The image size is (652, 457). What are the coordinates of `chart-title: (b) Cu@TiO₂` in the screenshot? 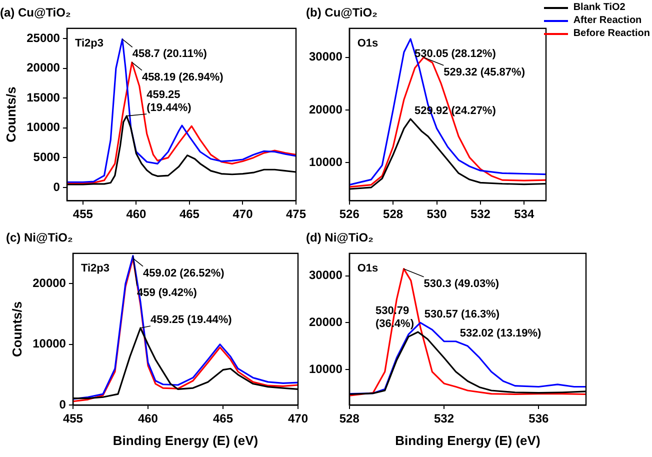 It's located at (342, 13).